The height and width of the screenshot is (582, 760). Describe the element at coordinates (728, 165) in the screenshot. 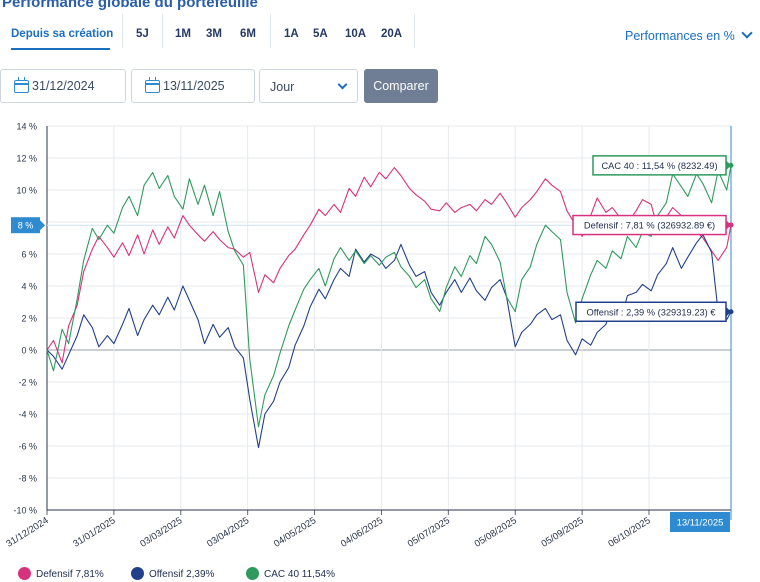

I see `tooltip-arrow-cac40` at that location.